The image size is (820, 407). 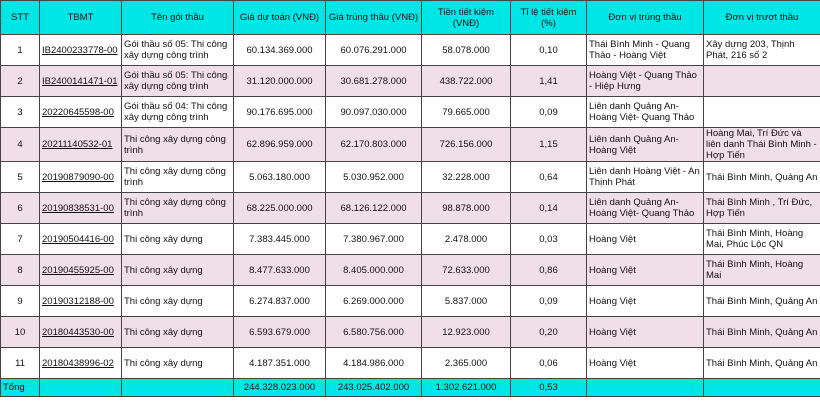 I want to click on cell-stt: 7, so click(x=20, y=239).